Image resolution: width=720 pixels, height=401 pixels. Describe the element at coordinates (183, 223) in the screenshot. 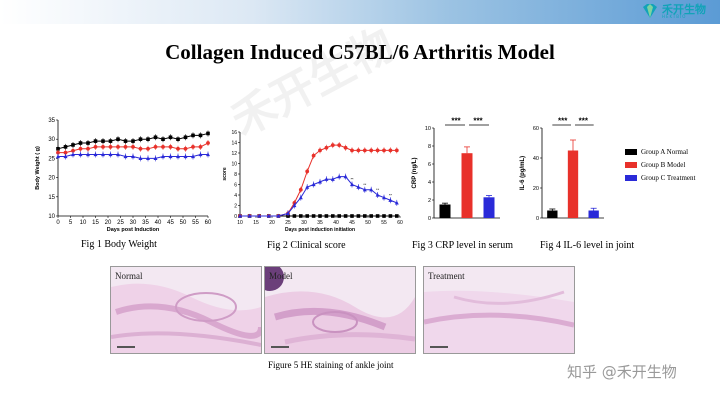

I see `x-tick-label: 50` at that location.